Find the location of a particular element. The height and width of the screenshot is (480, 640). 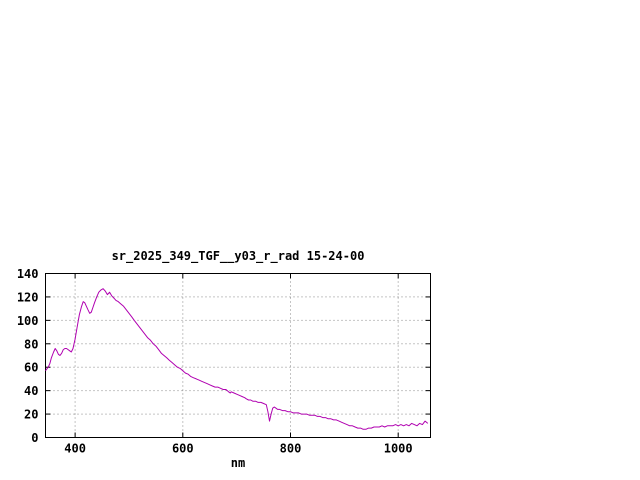

x-axis-label: nm is located at coordinates (238, 463).